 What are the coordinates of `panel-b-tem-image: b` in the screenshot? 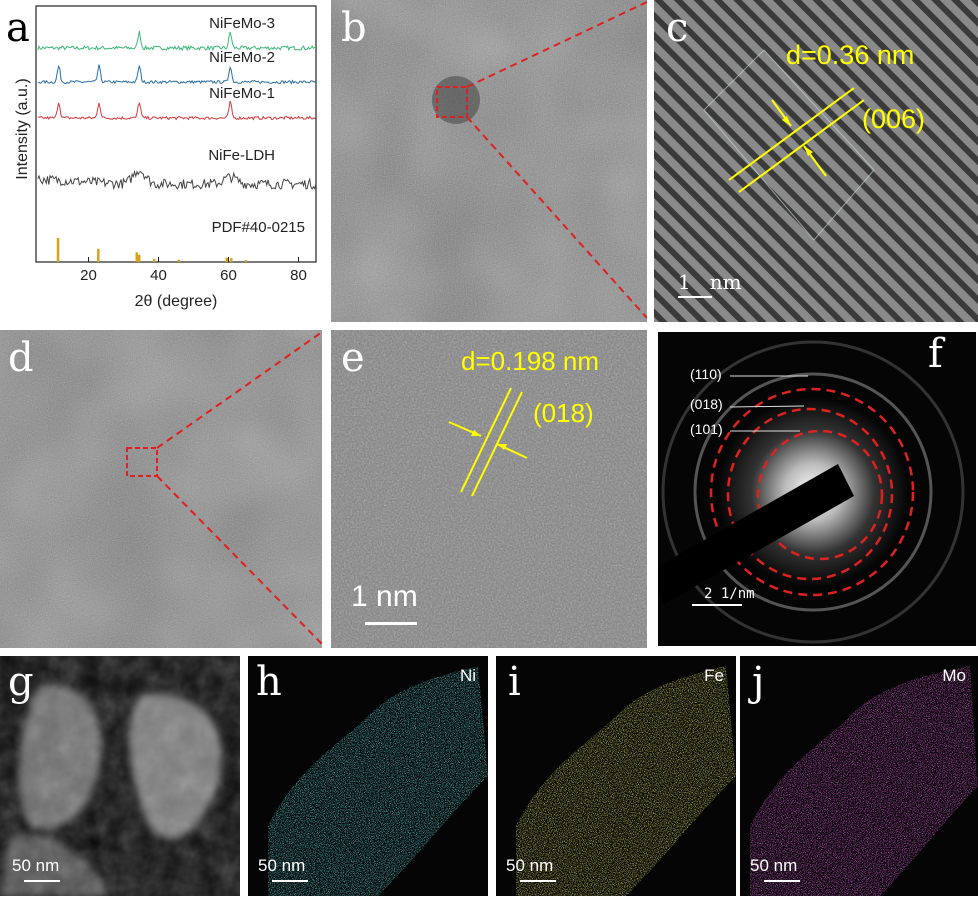 It's located at (489, 161).